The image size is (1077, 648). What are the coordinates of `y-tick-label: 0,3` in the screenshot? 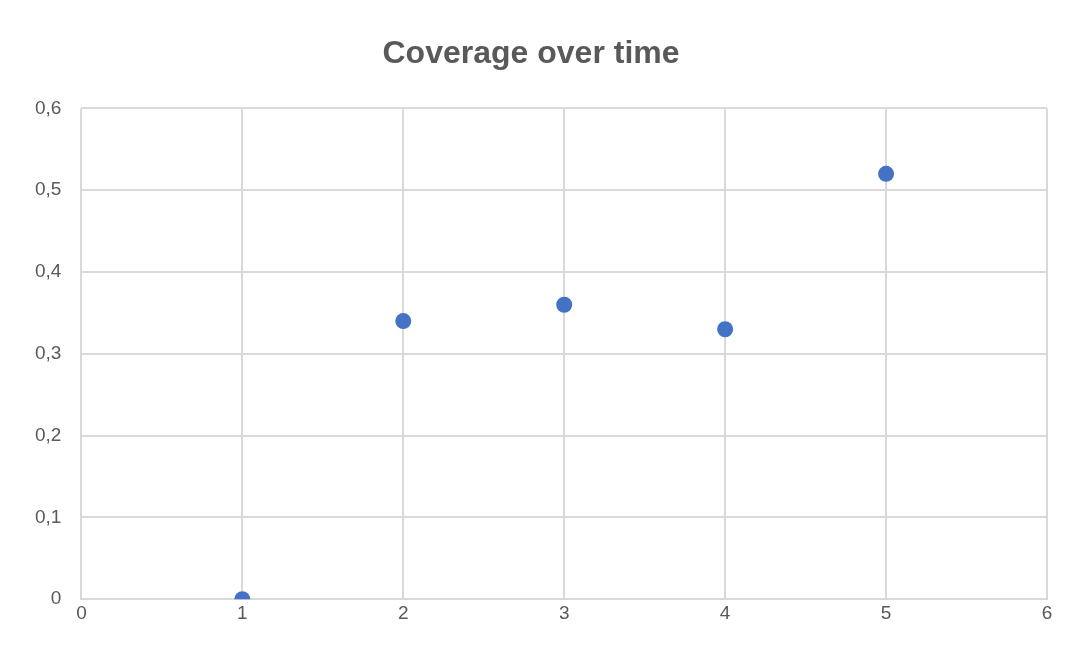 It's located at (48, 353).